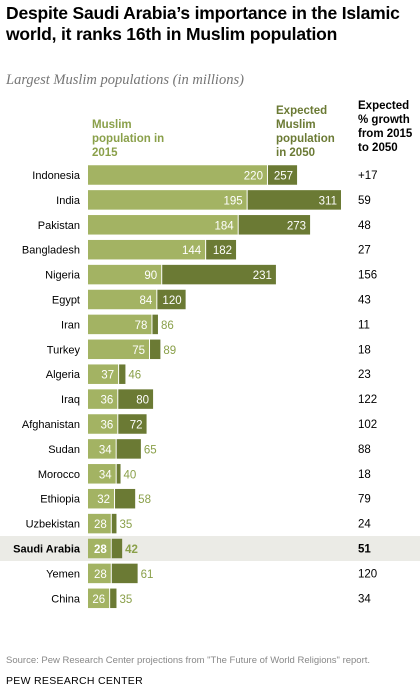  Describe the element at coordinates (364, 251) in the screenshot. I see `growth-value-bangladesh: 27` at that location.